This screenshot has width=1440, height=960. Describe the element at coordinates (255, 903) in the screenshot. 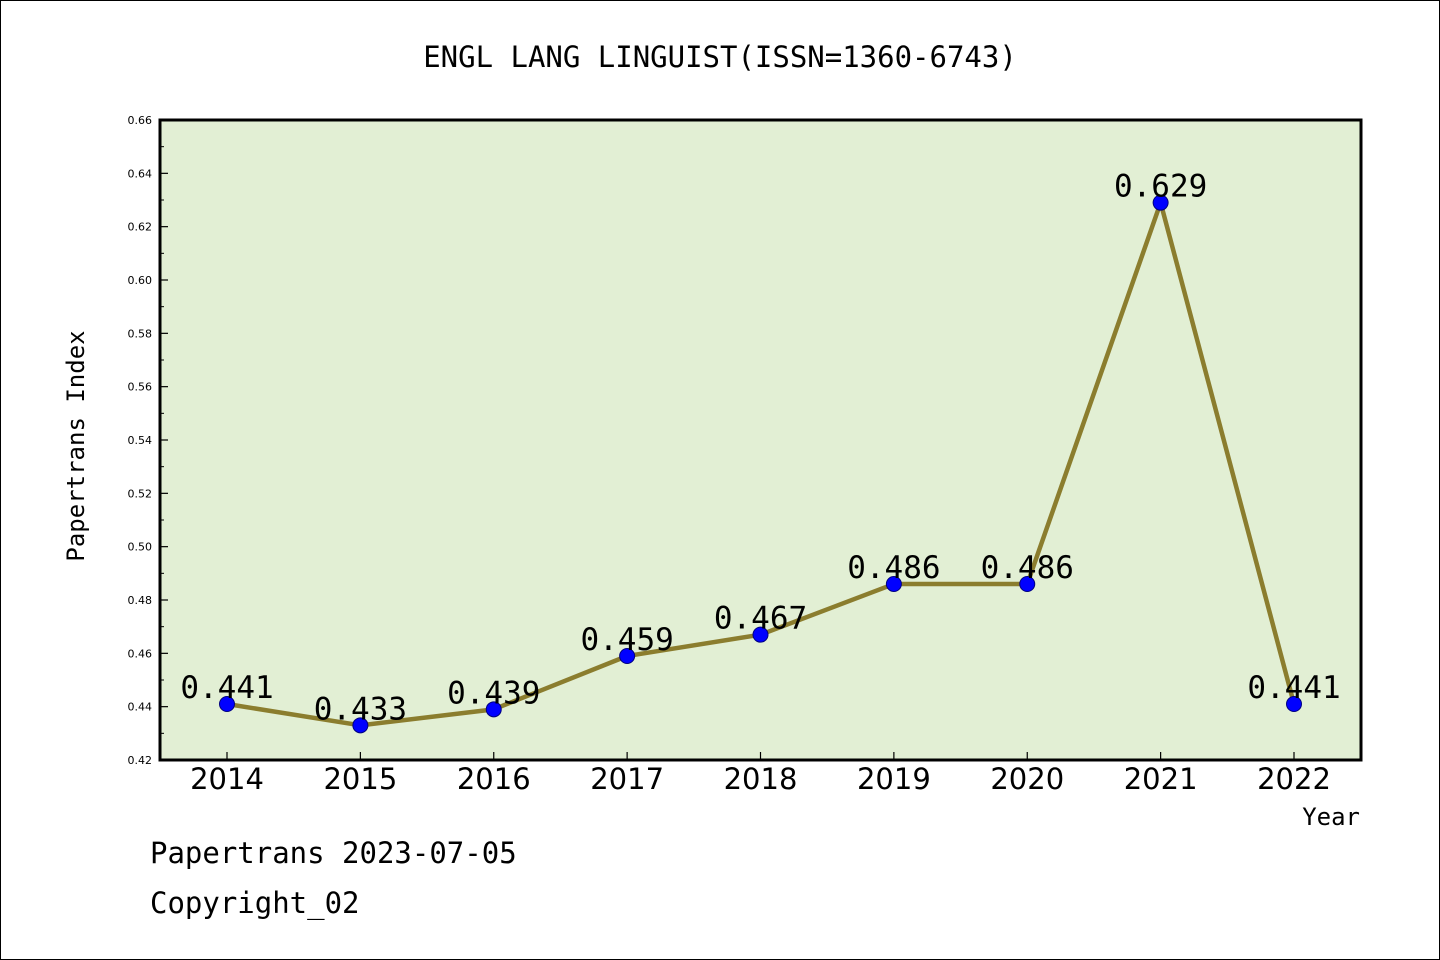

I see `footer-copyright: Copyright_02` at that location.